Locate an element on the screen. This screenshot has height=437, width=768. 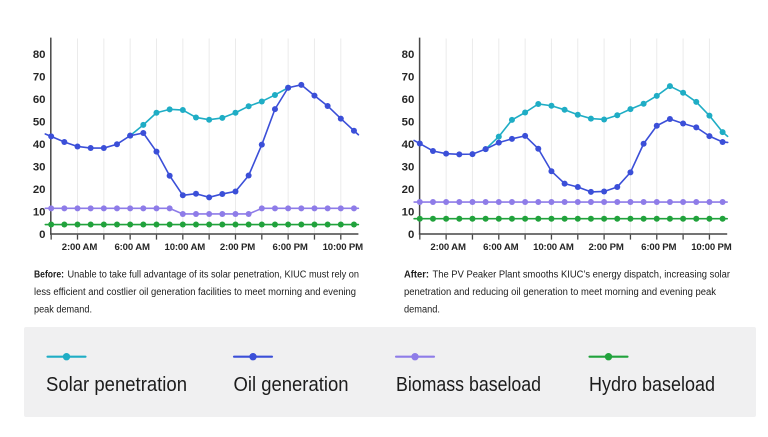
svg-text: Solar penetration is located at coordinates (116, 385).